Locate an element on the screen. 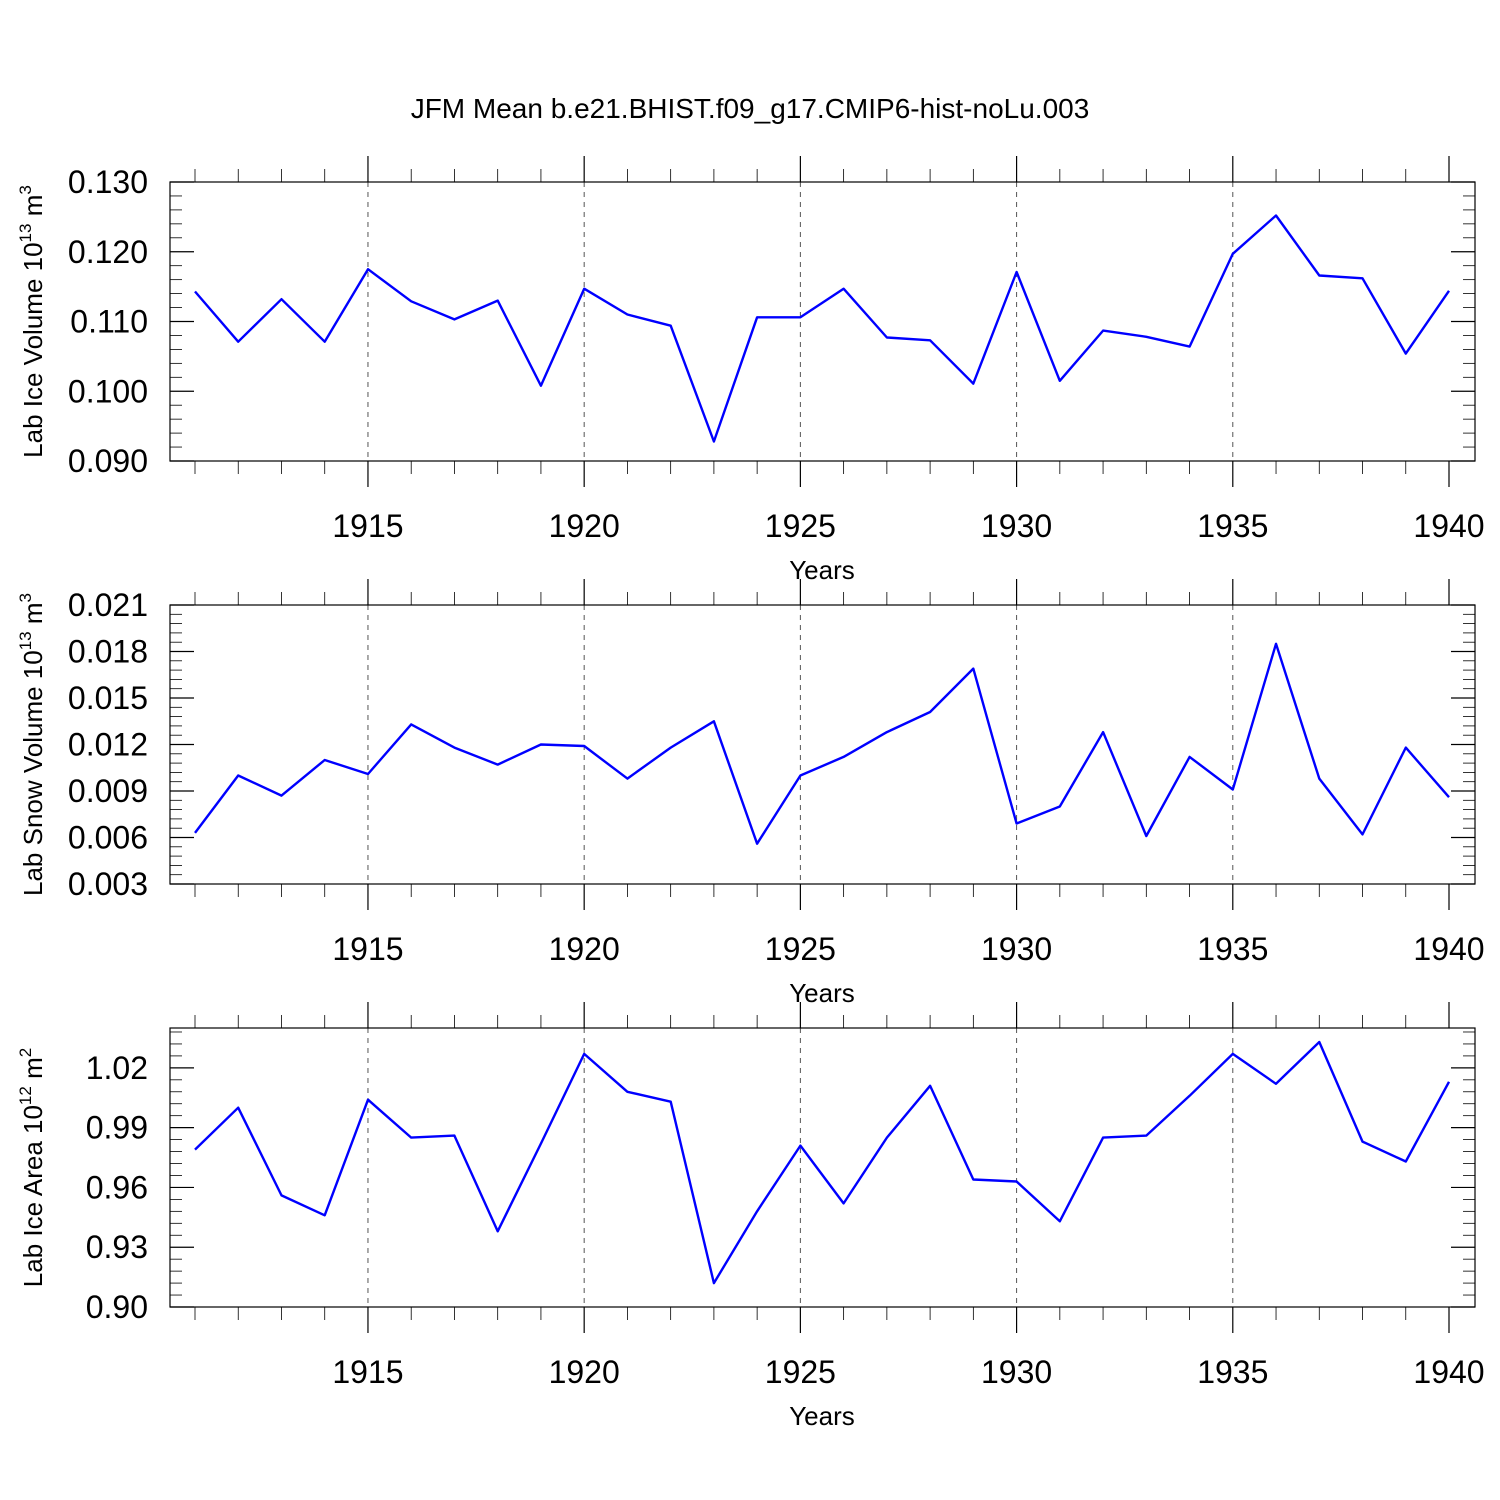 The image size is (1500, 1500). y-tick-label: 0.015 is located at coordinates (108, 698).